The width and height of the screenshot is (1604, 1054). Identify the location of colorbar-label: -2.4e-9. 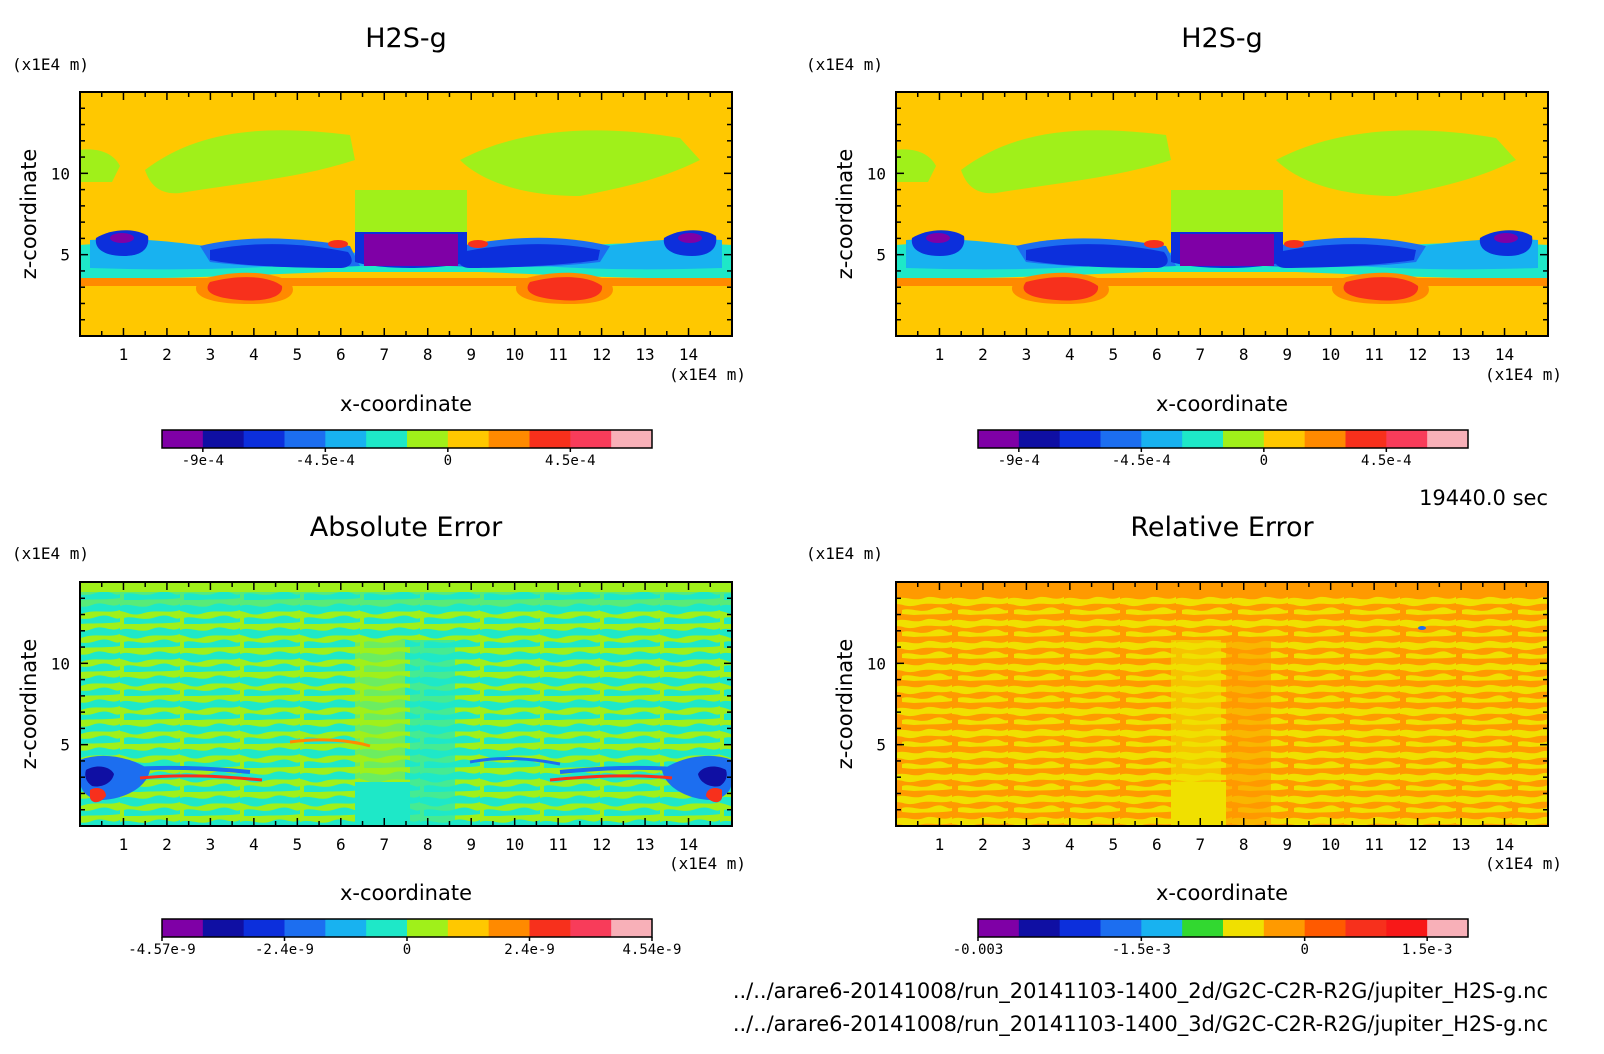
(284, 950).